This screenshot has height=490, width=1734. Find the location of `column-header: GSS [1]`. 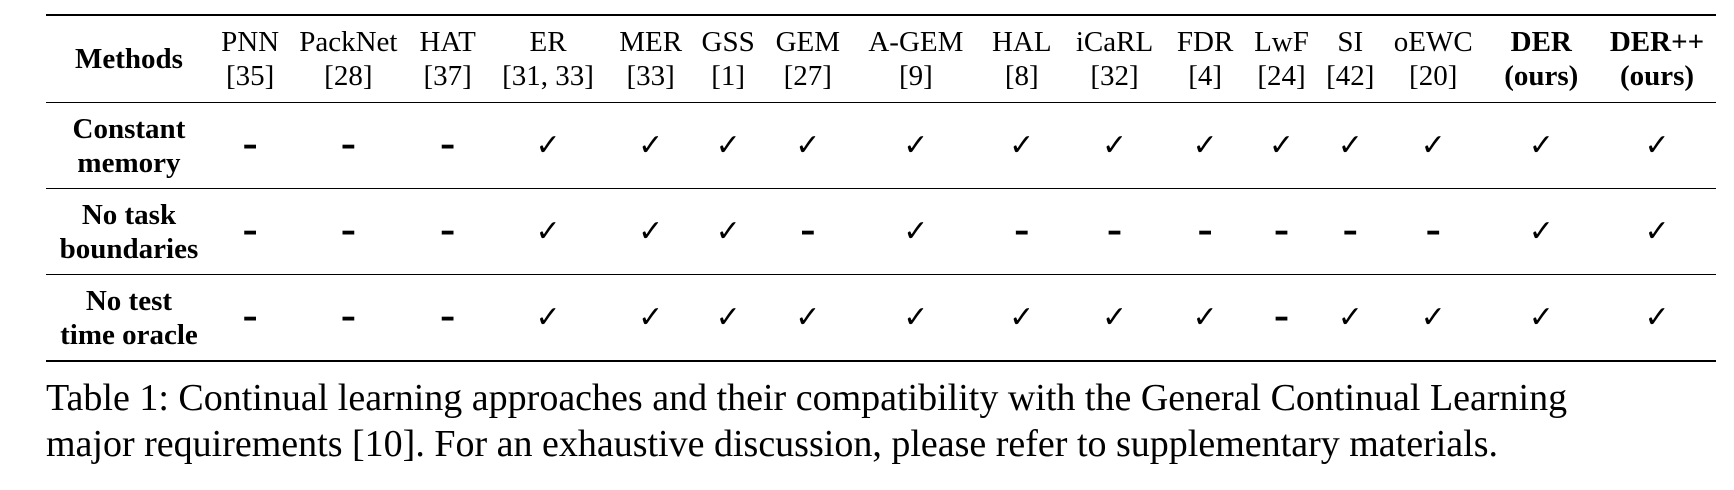

column-header: GSS [1] is located at coordinates (728, 59).